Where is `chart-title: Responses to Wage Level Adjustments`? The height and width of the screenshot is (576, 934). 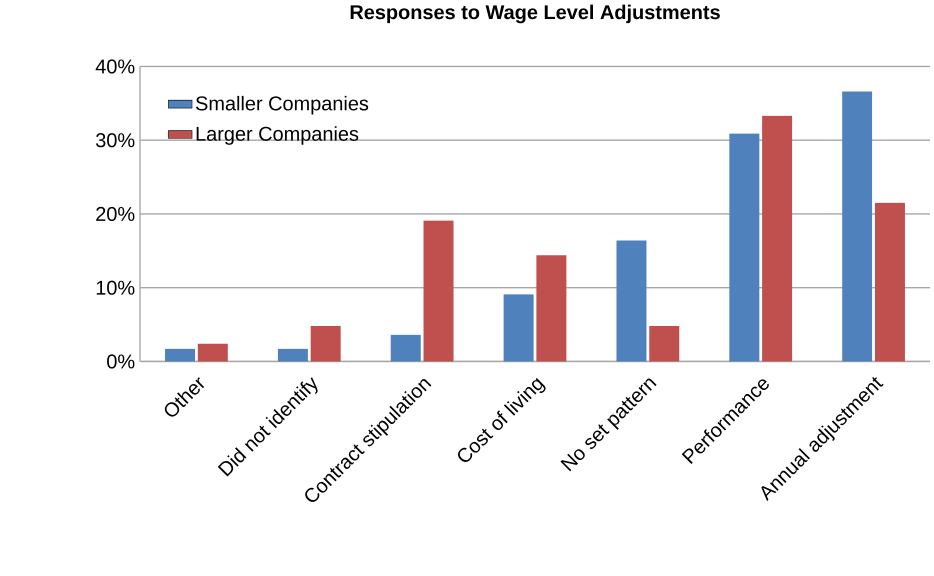 chart-title: Responses to Wage Level Adjustments is located at coordinates (535, 14).